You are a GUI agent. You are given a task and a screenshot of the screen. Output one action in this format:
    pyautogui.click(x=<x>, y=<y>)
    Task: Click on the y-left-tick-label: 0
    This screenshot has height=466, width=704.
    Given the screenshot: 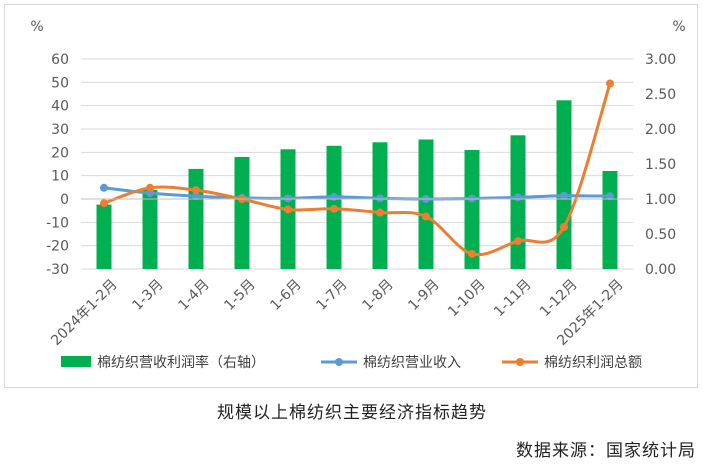 What is the action you would take?
    pyautogui.click(x=64, y=200)
    